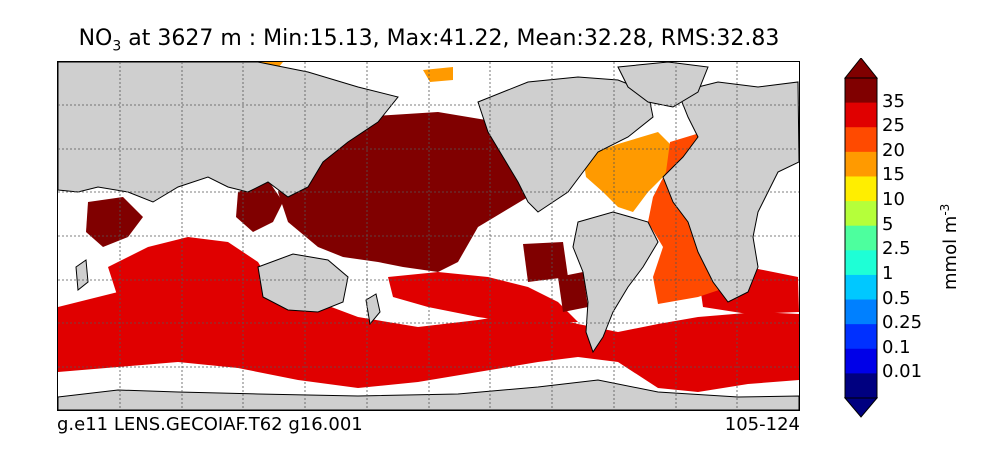 This screenshot has width=991, height=466. Describe the element at coordinates (373, 309) in the screenshot. I see `new-zealand-land` at that location.